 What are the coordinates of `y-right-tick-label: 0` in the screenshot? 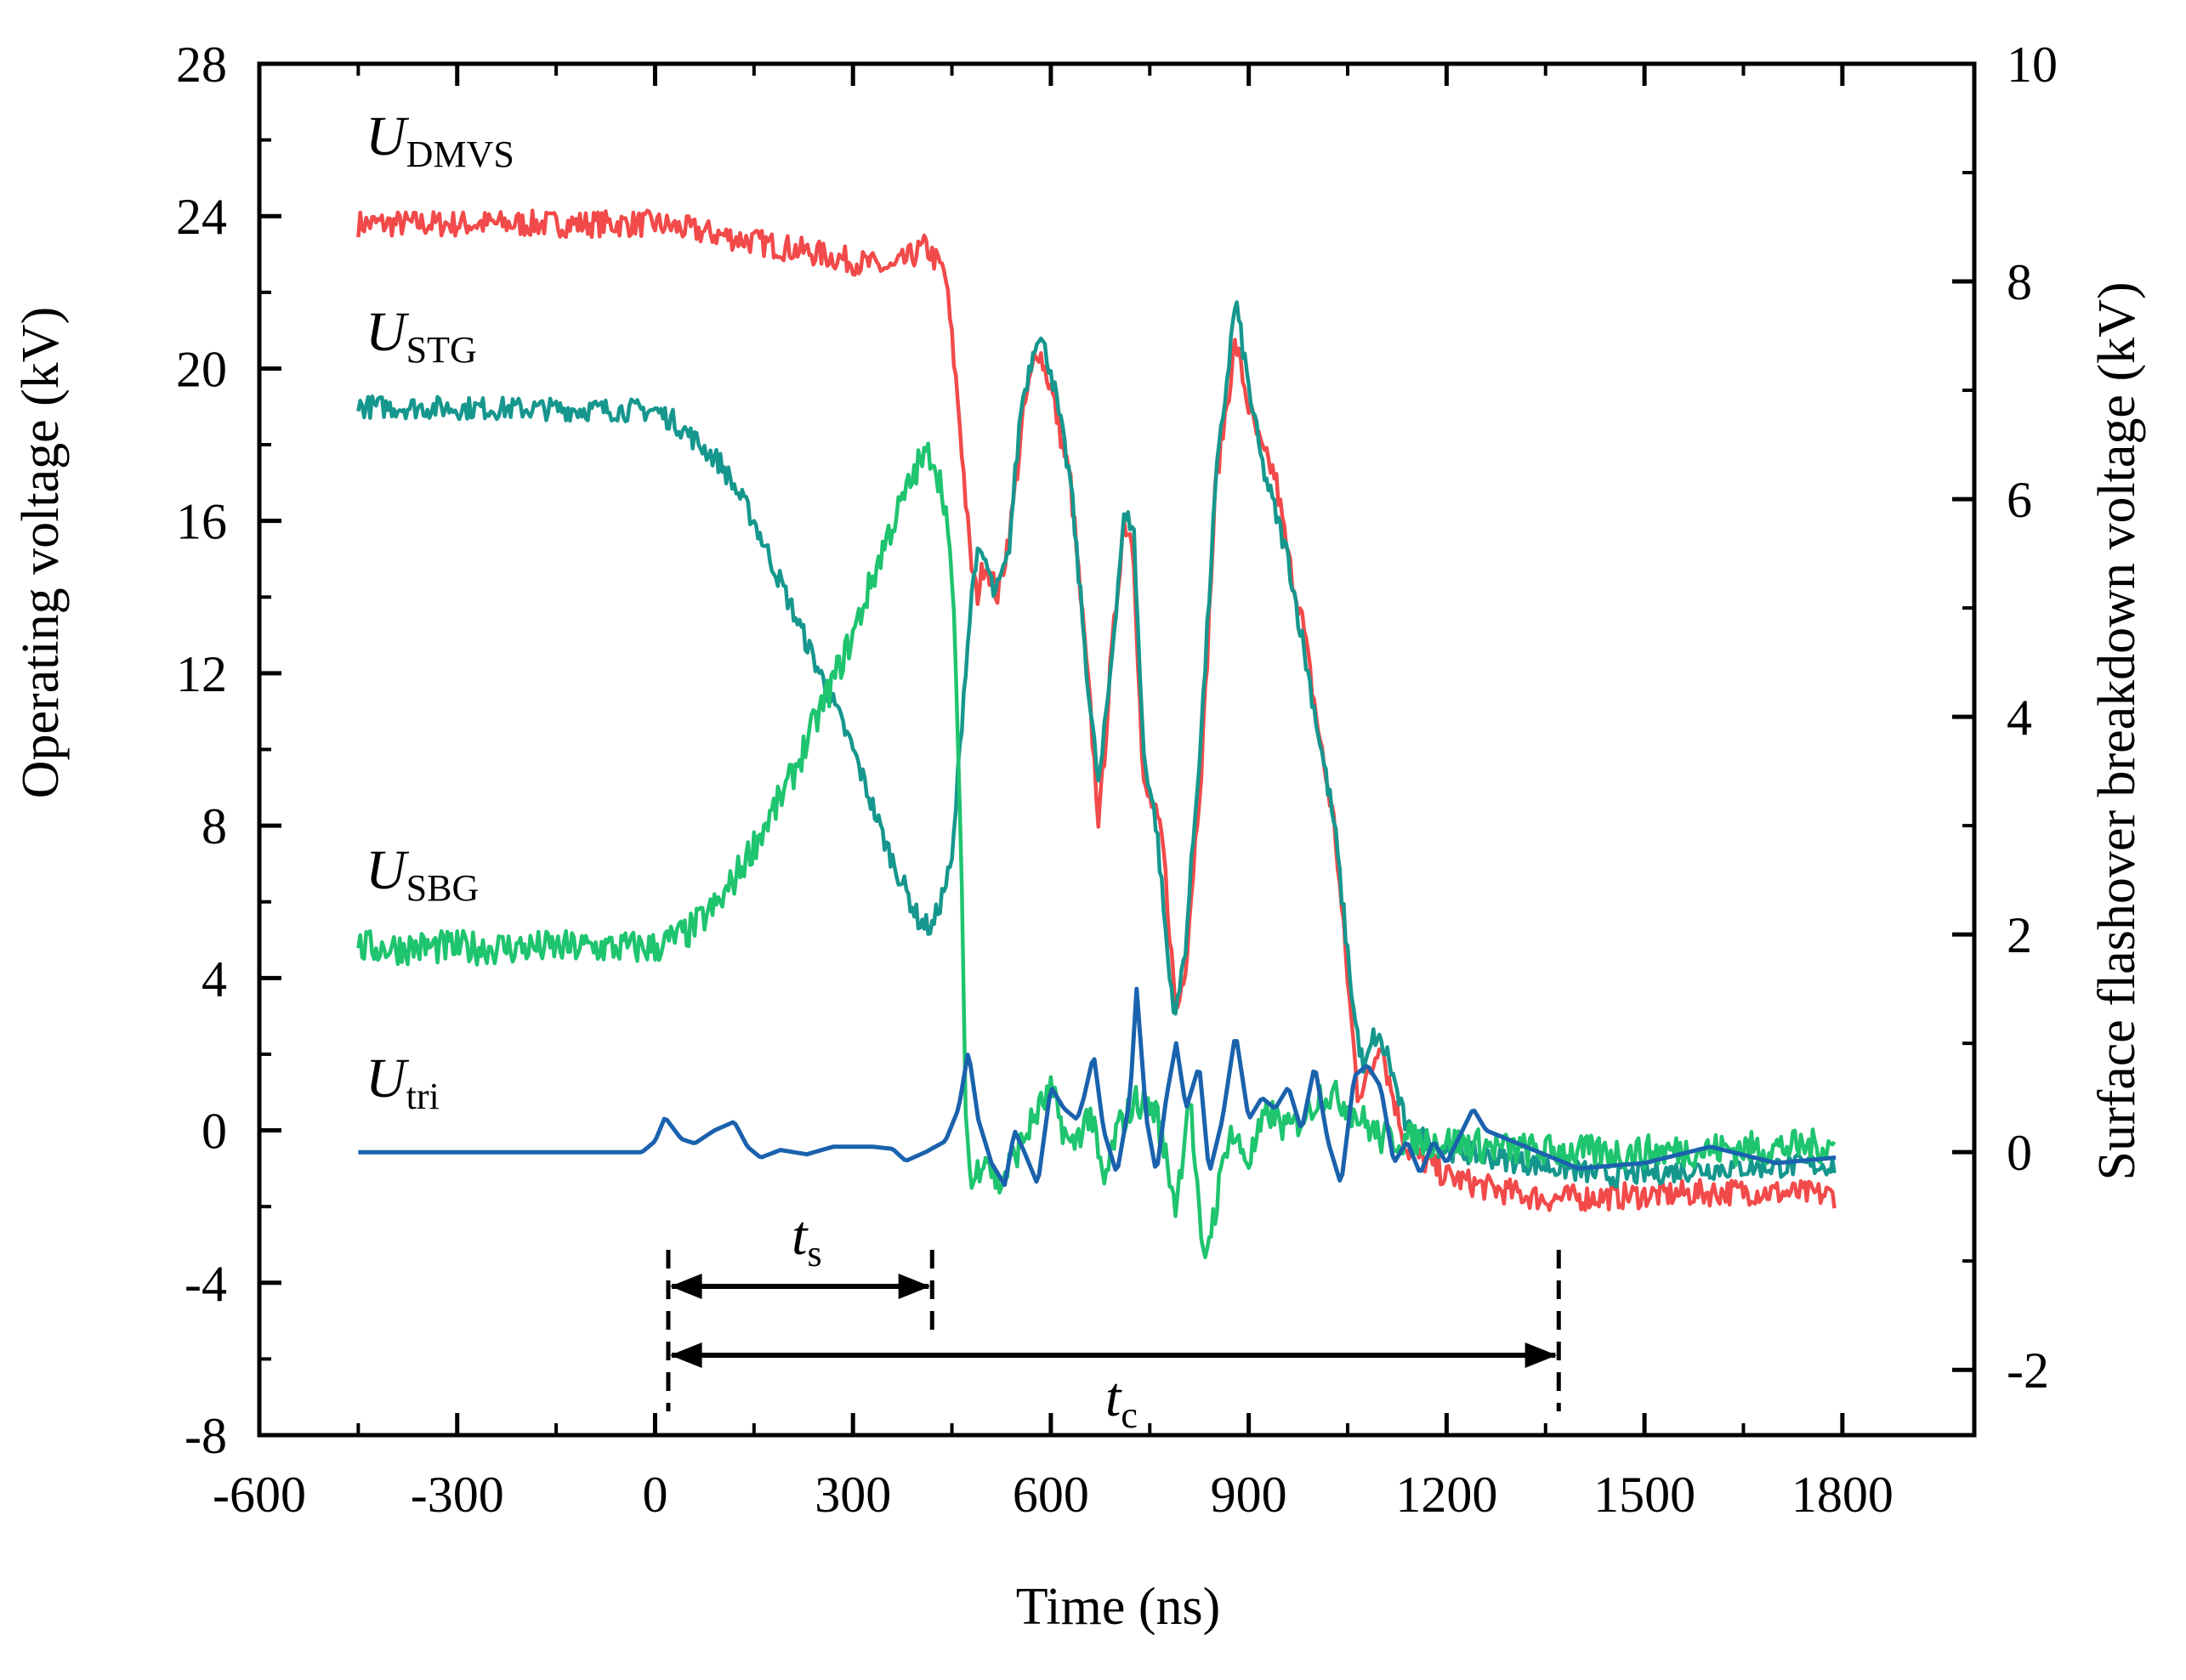 It's located at (2019, 1153).